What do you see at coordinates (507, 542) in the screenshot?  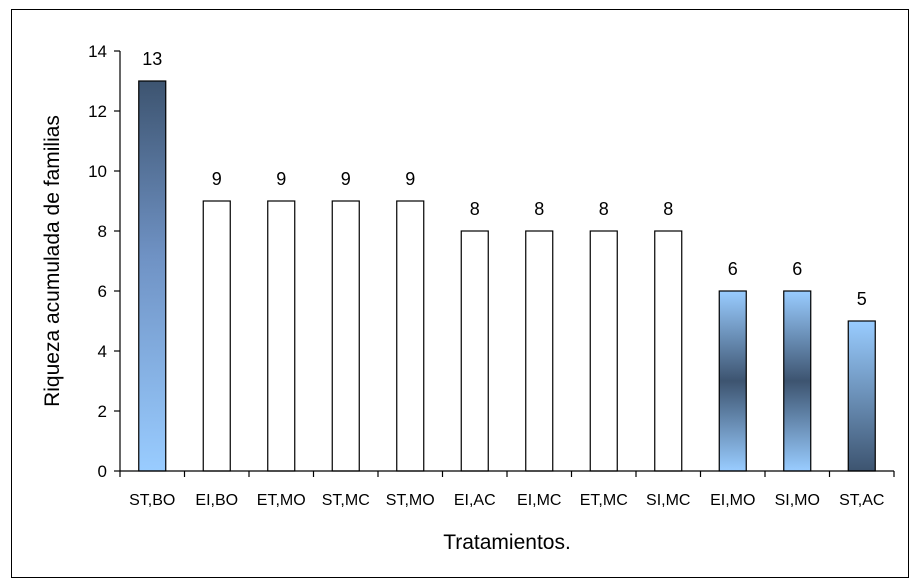 I see `x-axis-title: Tratamientos.` at bounding box center [507, 542].